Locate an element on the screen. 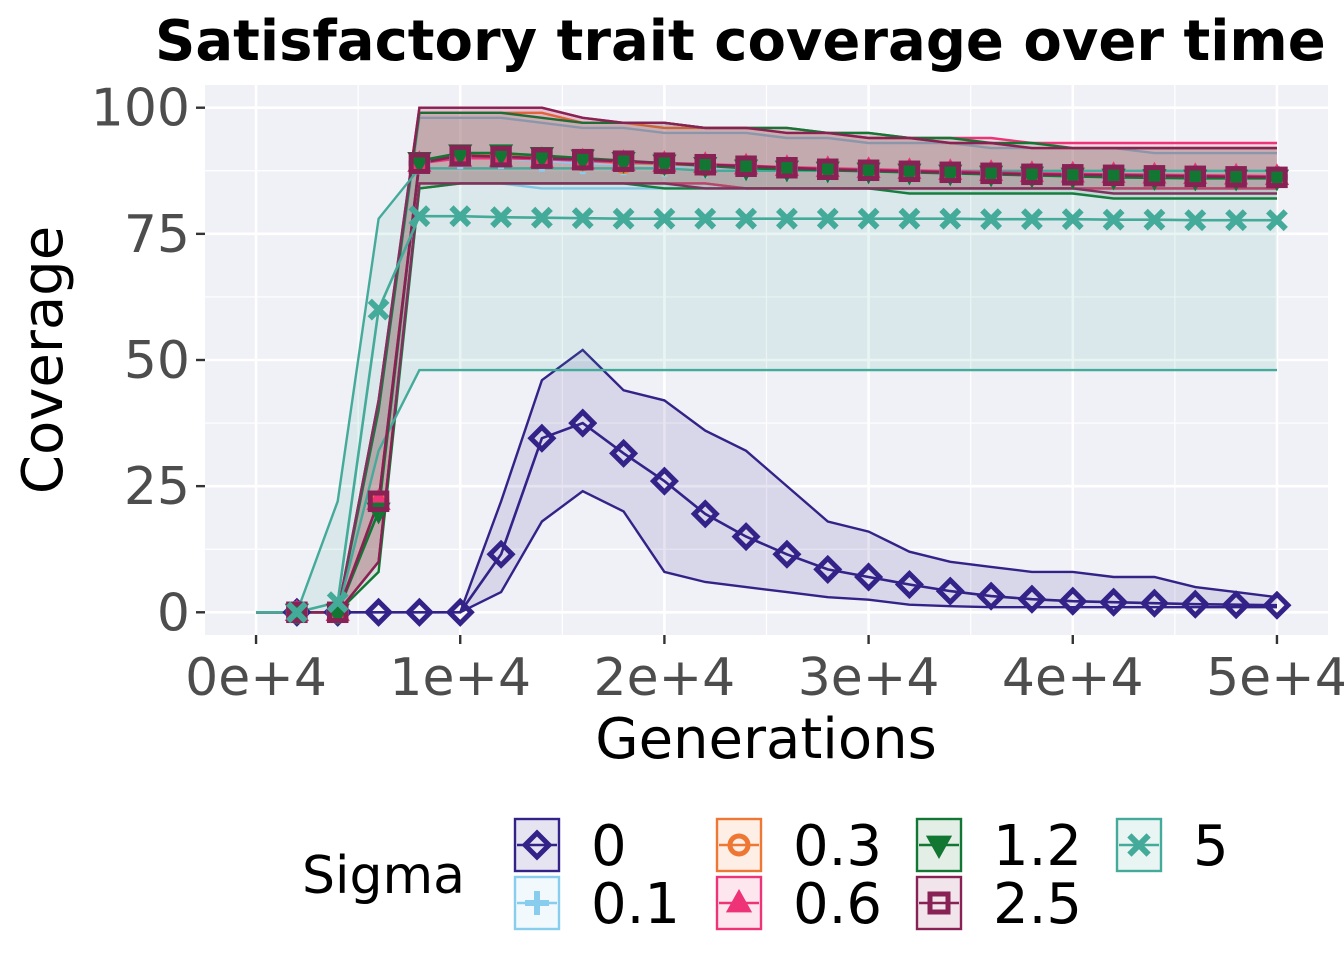 Image resolution: width=1344 pixels, height=960 pixels. legend-title: Sigma is located at coordinates (383, 876).